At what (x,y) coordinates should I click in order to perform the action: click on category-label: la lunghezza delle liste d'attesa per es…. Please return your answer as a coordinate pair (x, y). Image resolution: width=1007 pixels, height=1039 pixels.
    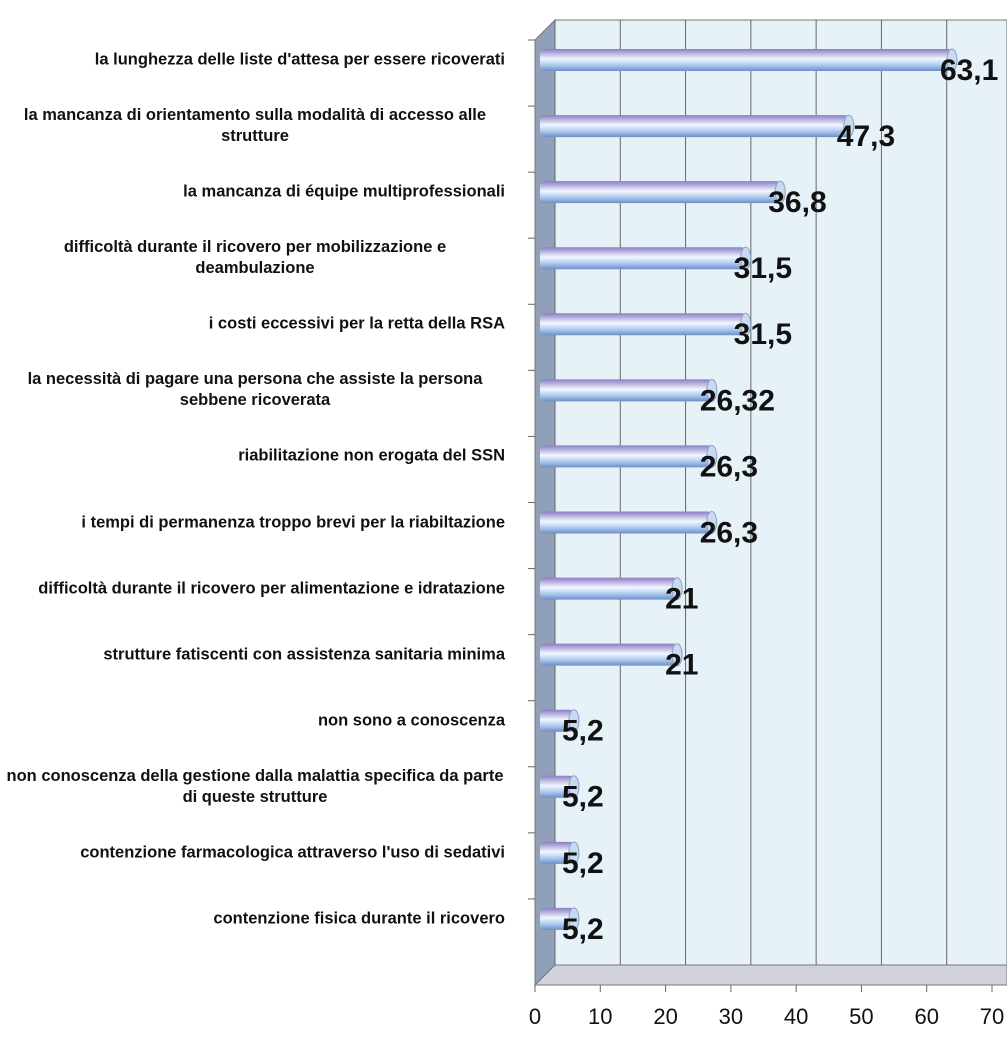
    Looking at the image, I should click on (255, 60).